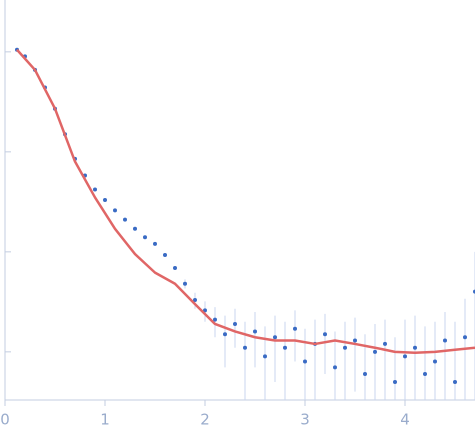 Image resolution: width=475 pixels, height=438 pixels. Describe the element at coordinates (105, 420) in the screenshot. I see `x-tick-label: 1` at that location.